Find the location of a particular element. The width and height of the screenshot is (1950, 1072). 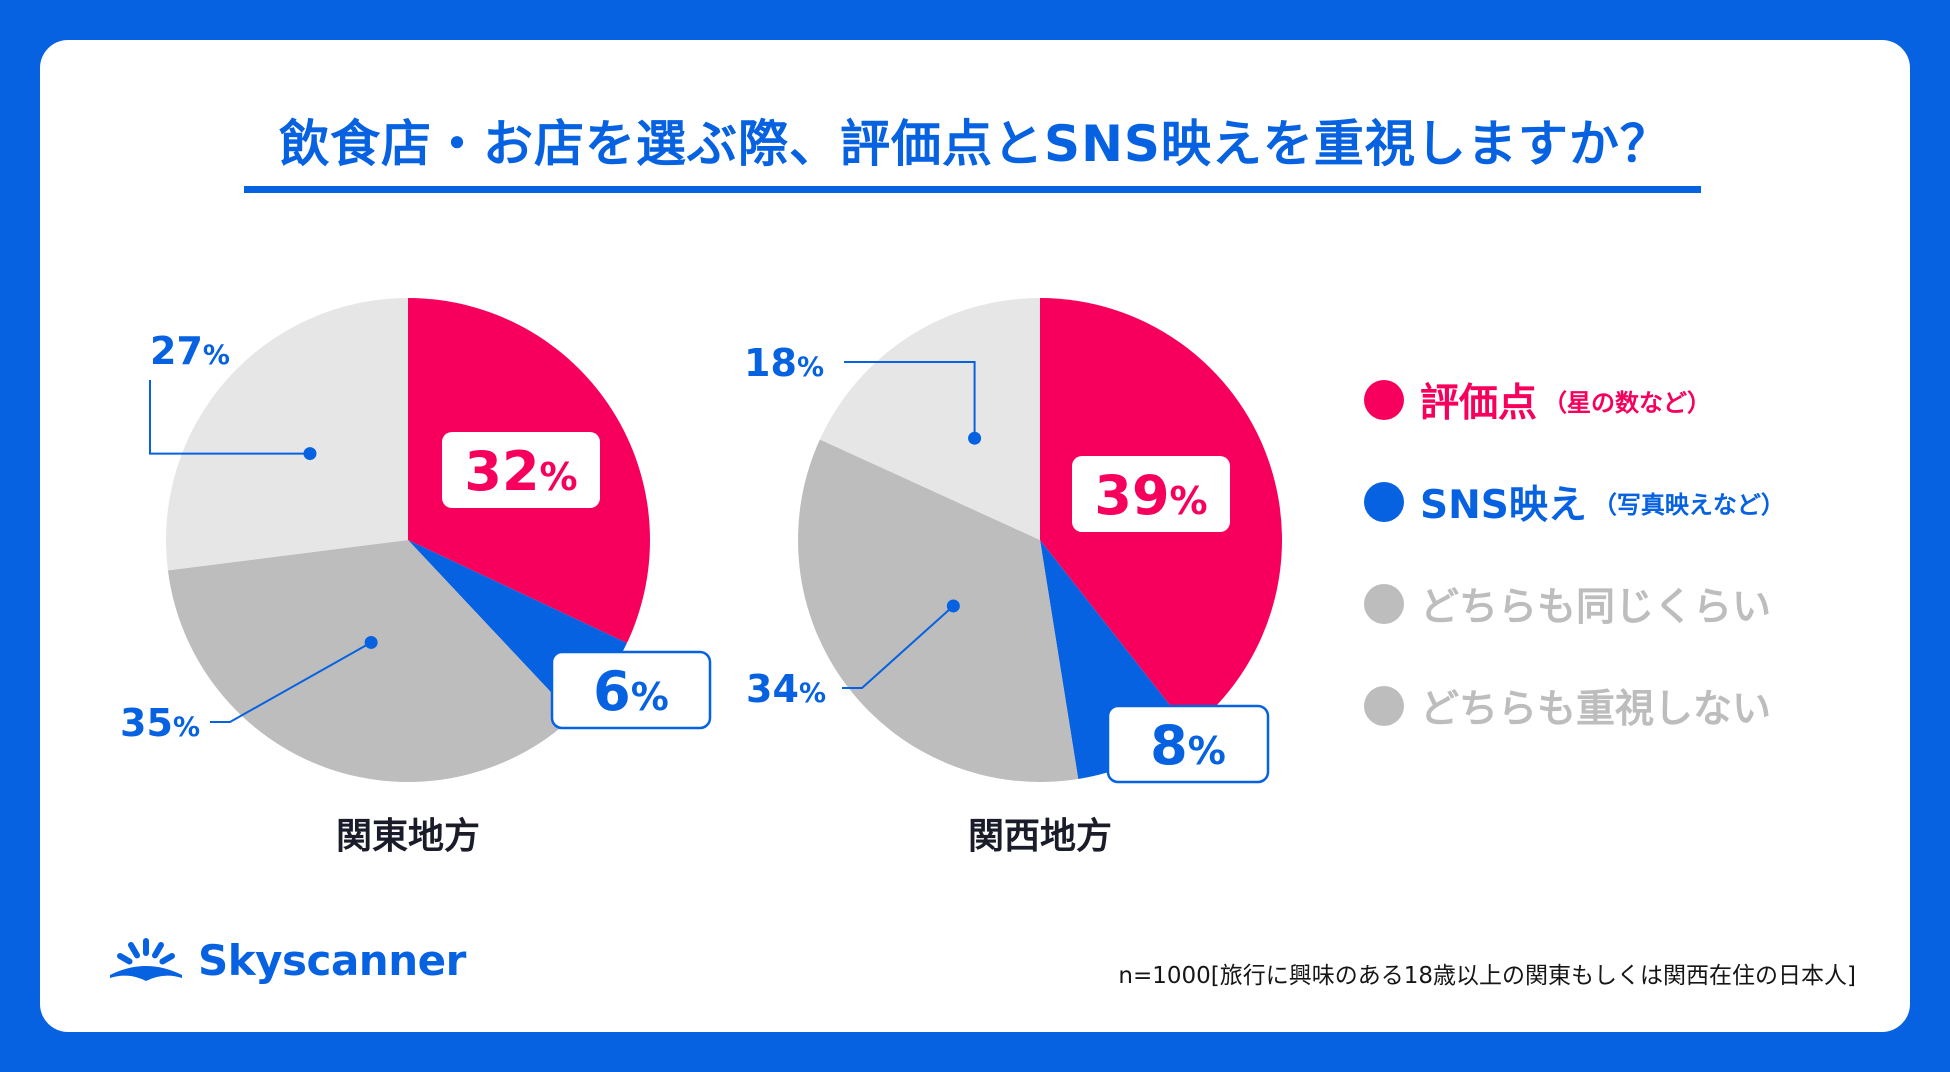

data-label-neither: 27% is located at coordinates (190, 351).